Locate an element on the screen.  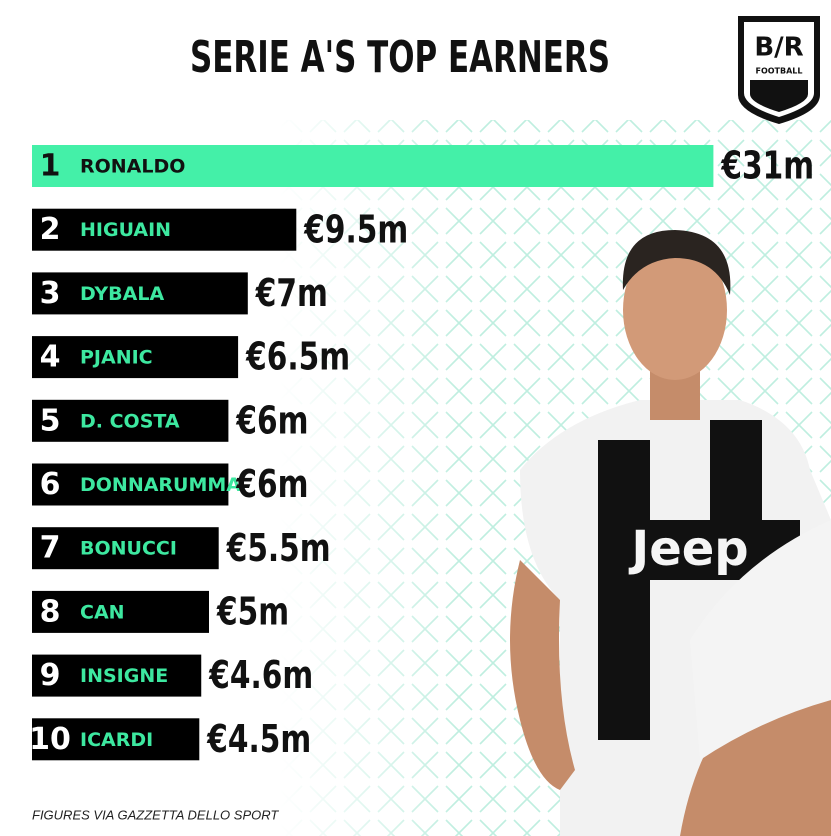
value-label: €4.6m is located at coordinates (260, 676).